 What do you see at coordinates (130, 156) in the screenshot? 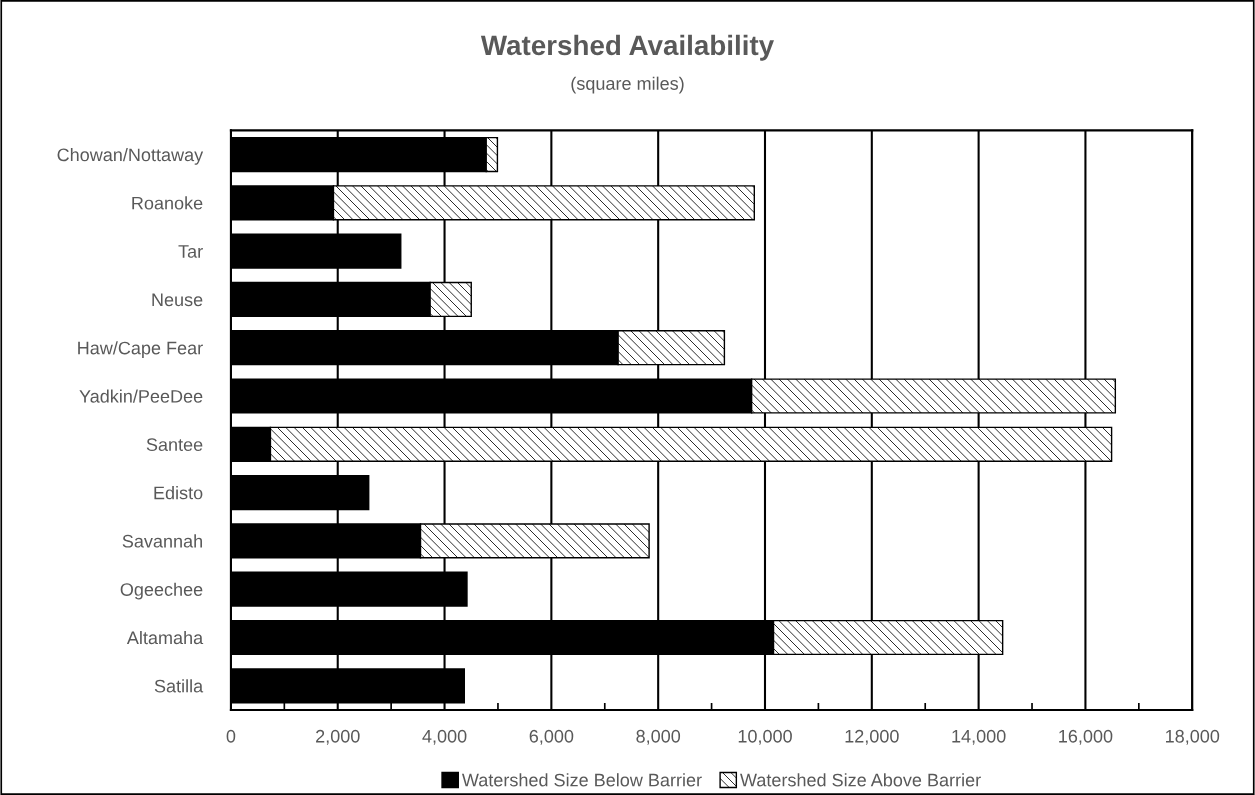
I see `y-tick-label: Chowan/Nottaway` at bounding box center [130, 156].